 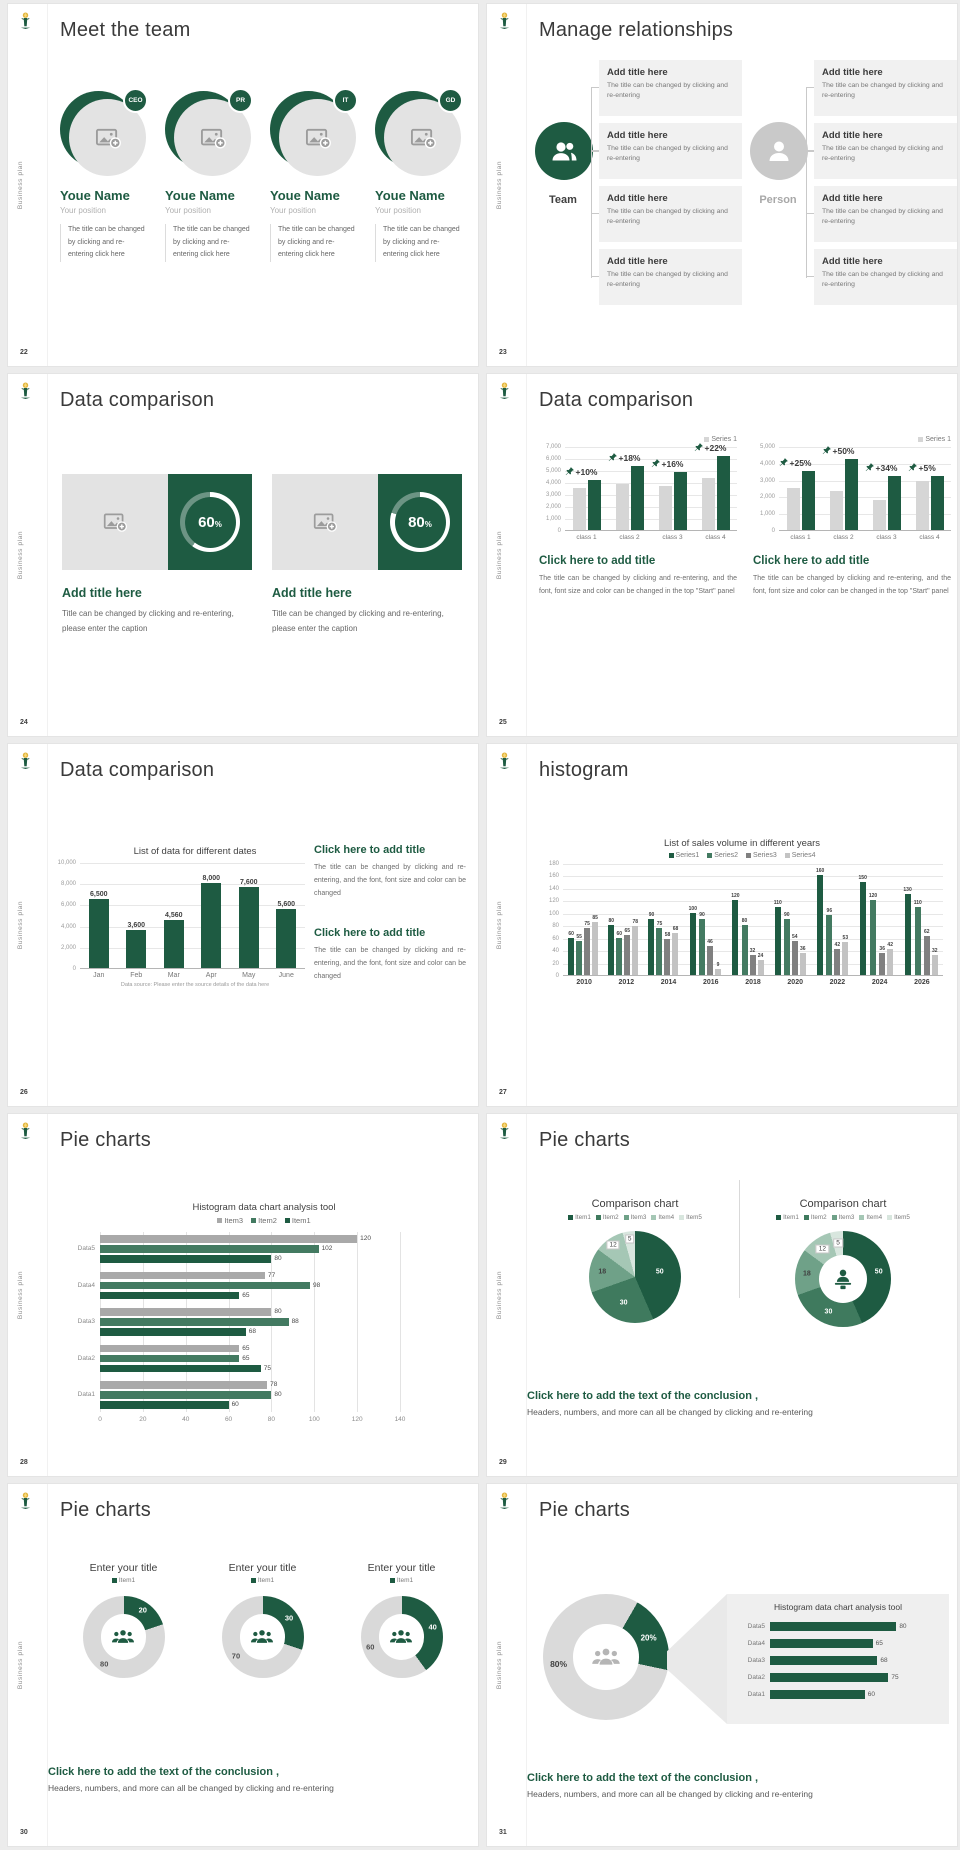 What do you see at coordinates (710, 942) in the screenshot?
I see `bar-value-label: 46` at bounding box center [710, 942].